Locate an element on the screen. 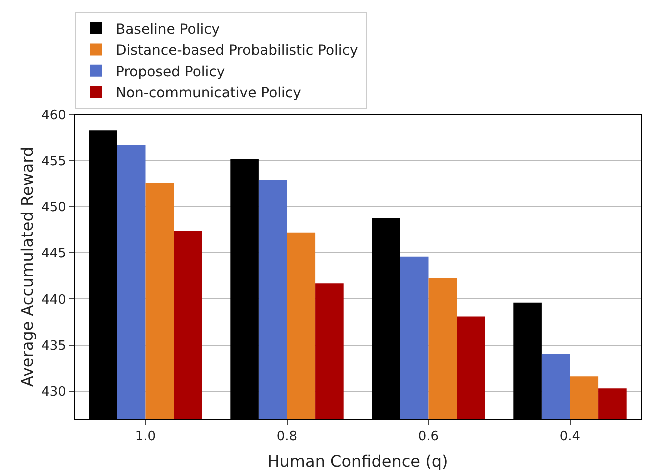  y-tick-label: 455 is located at coordinates (54, 162).